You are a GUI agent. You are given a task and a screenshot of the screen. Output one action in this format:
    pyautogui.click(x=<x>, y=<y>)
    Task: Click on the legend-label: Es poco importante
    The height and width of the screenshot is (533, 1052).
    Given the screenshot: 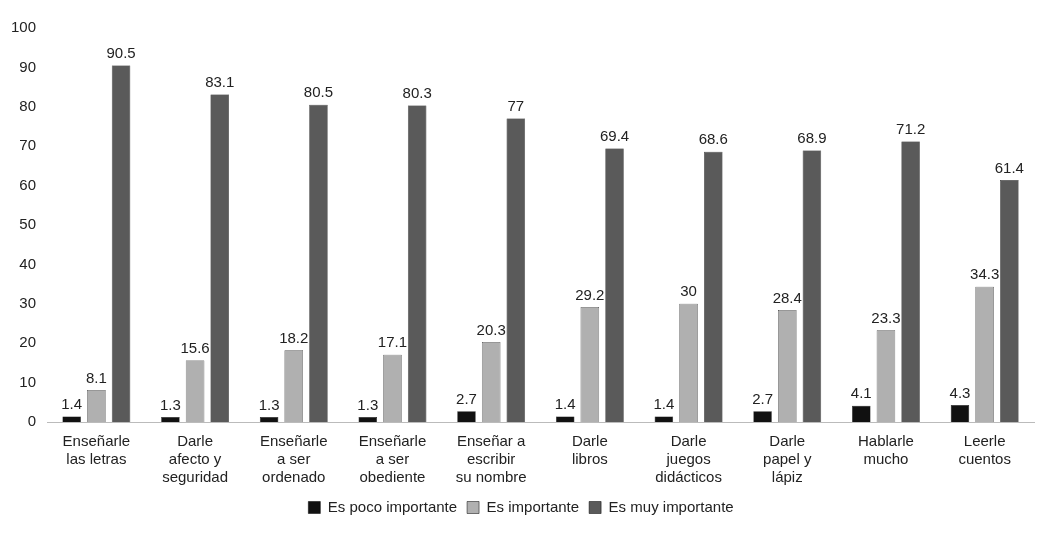 What is the action you would take?
    pyautogui.click(x=392, y=506)
    